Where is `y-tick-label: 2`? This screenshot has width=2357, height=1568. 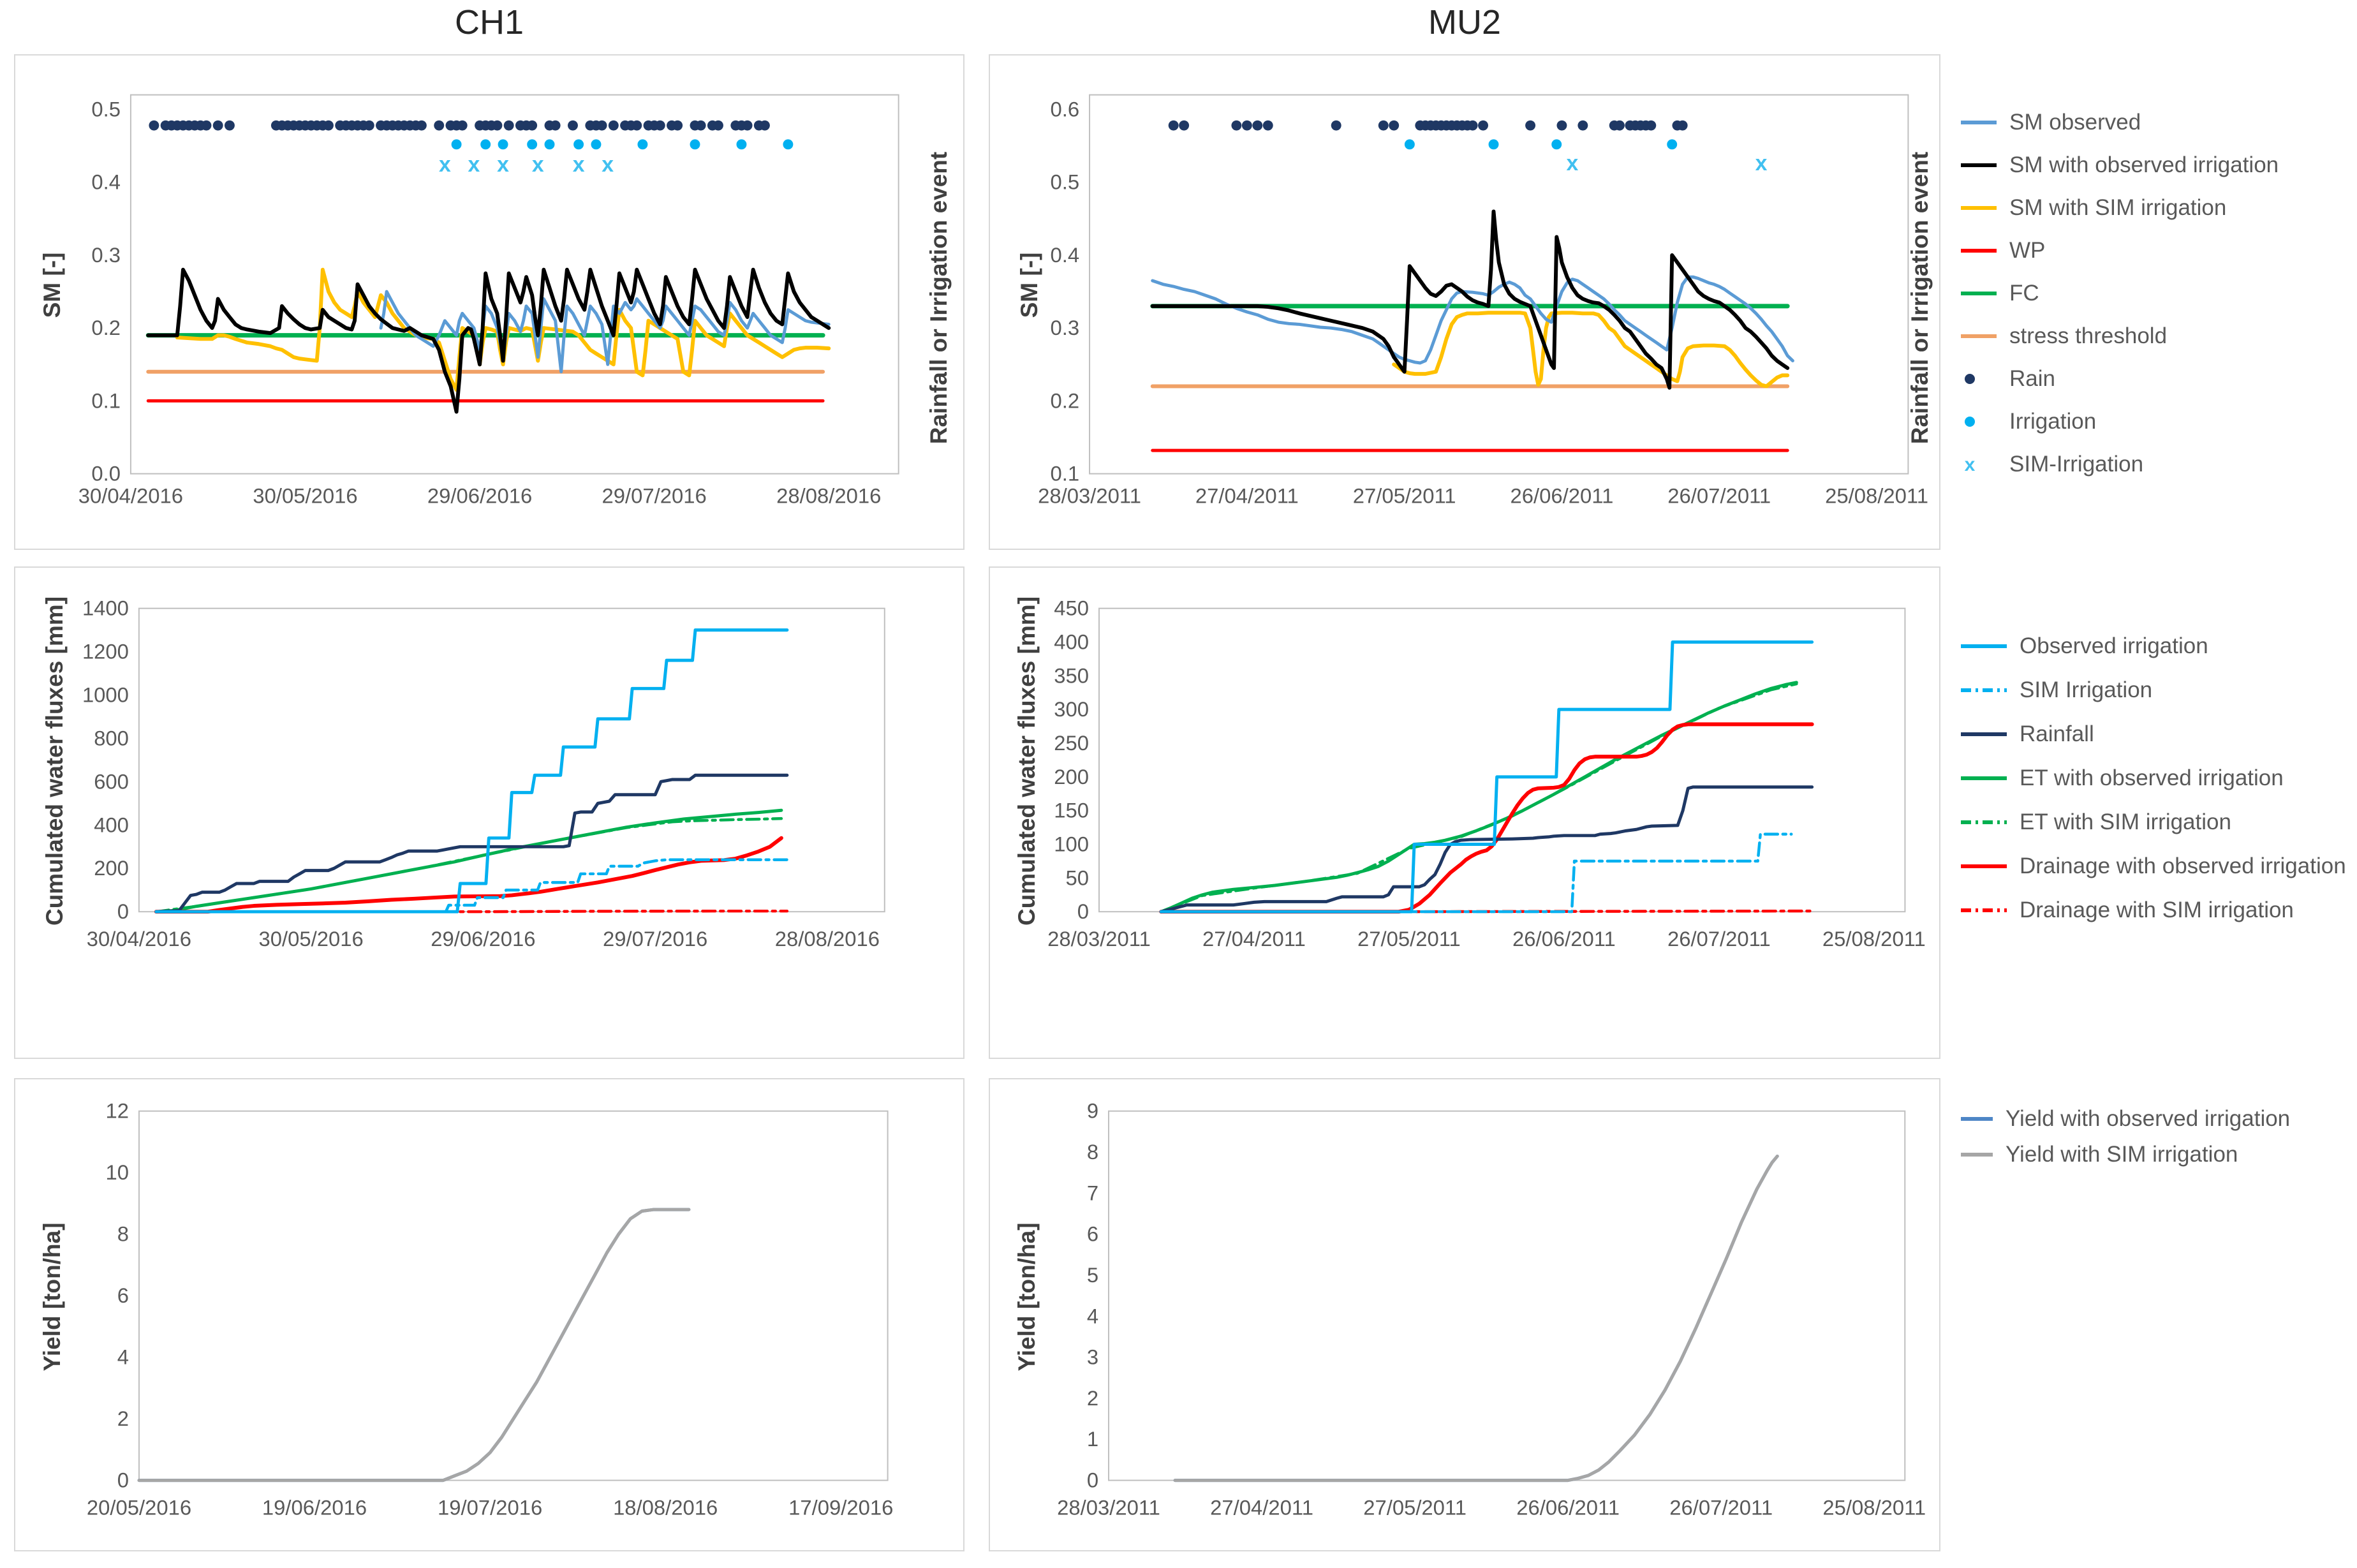
y-tick-label: 2 is located at coordinates (1092, 1398).